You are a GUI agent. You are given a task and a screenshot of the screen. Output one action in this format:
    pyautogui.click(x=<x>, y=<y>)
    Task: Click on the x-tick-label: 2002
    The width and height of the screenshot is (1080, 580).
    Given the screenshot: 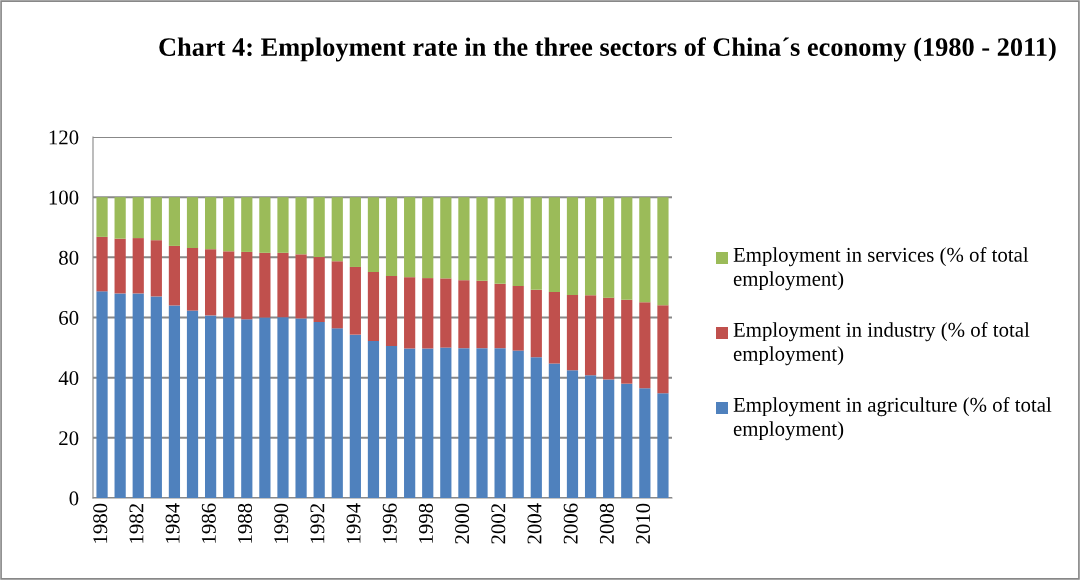 What is the action you would take?
    pyautogui.click(x=498, y=524)
    